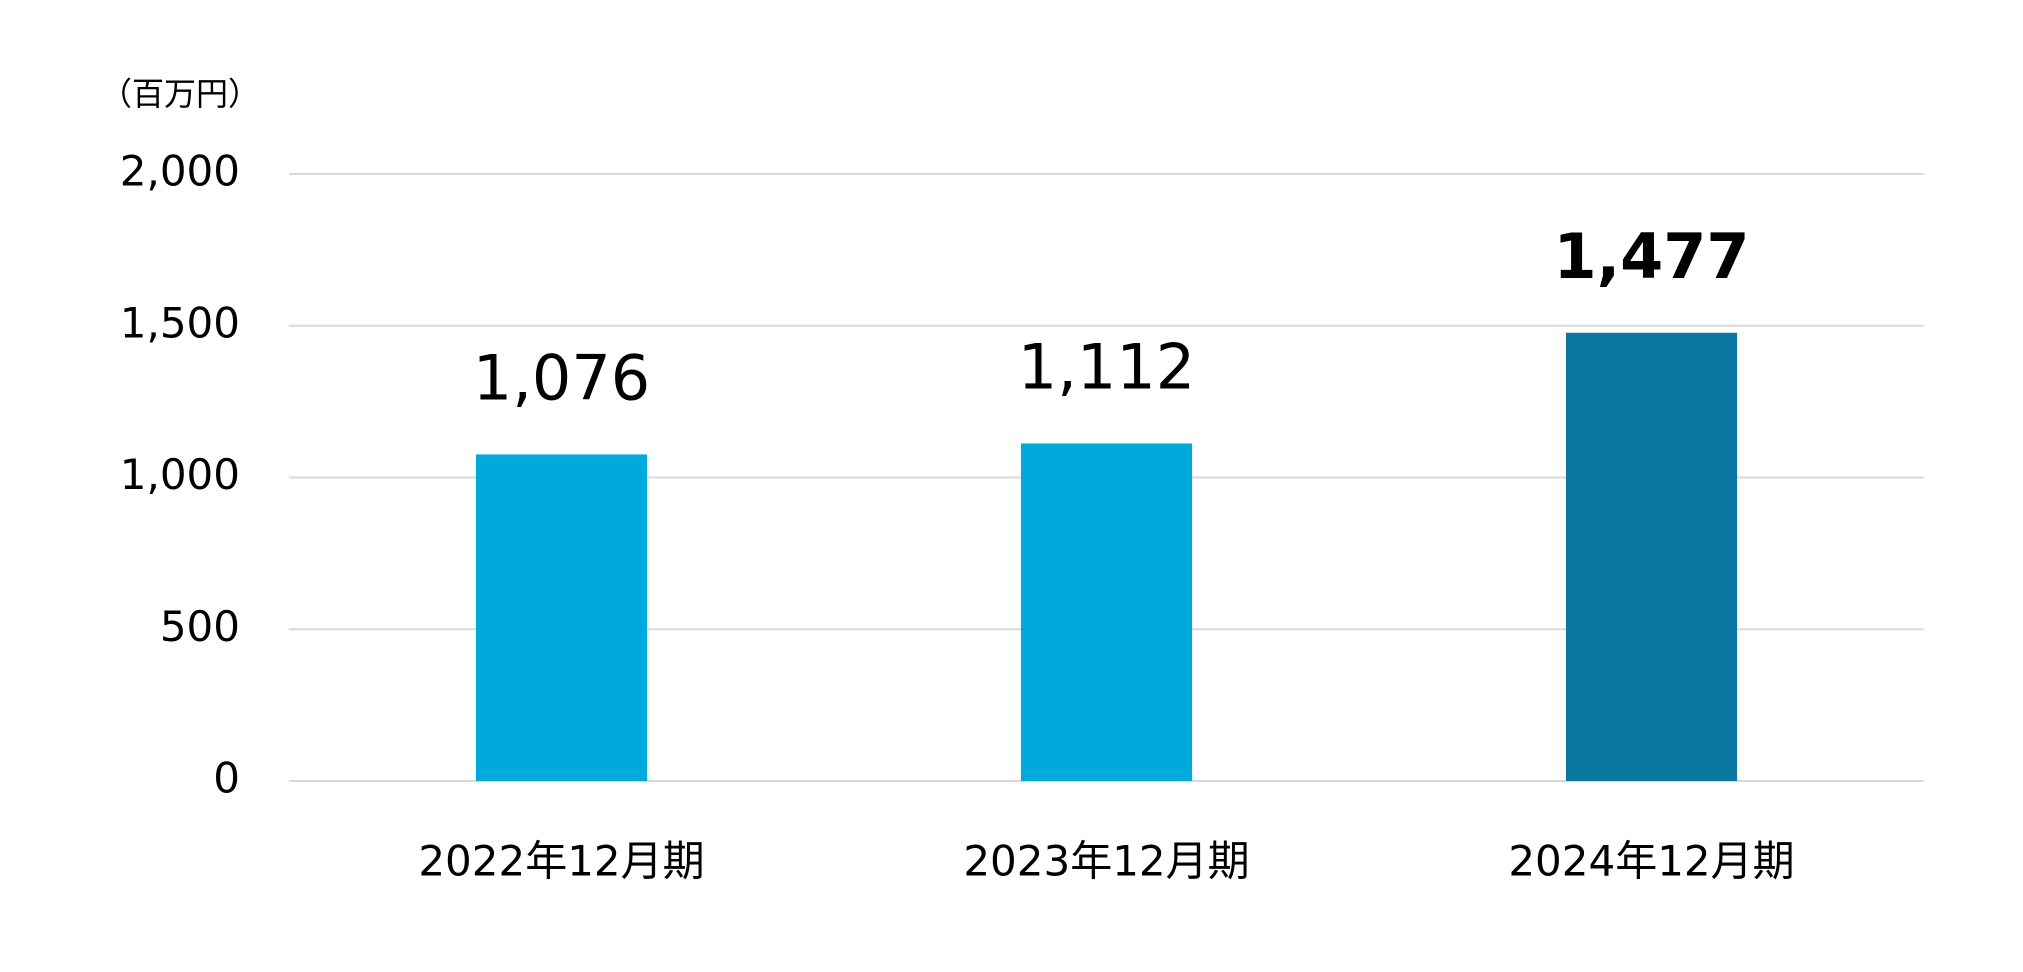 This screenshot has width=2023, height=972. Describe the element at coordinates (1107, 367) in the screenshot. I see `value-label: 1,112` at that location.